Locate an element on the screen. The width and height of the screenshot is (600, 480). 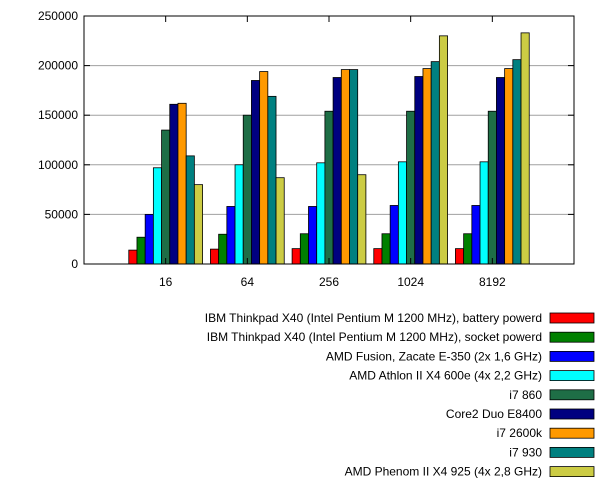
legend-label: i7 860 is located at coordinates (525, 395).